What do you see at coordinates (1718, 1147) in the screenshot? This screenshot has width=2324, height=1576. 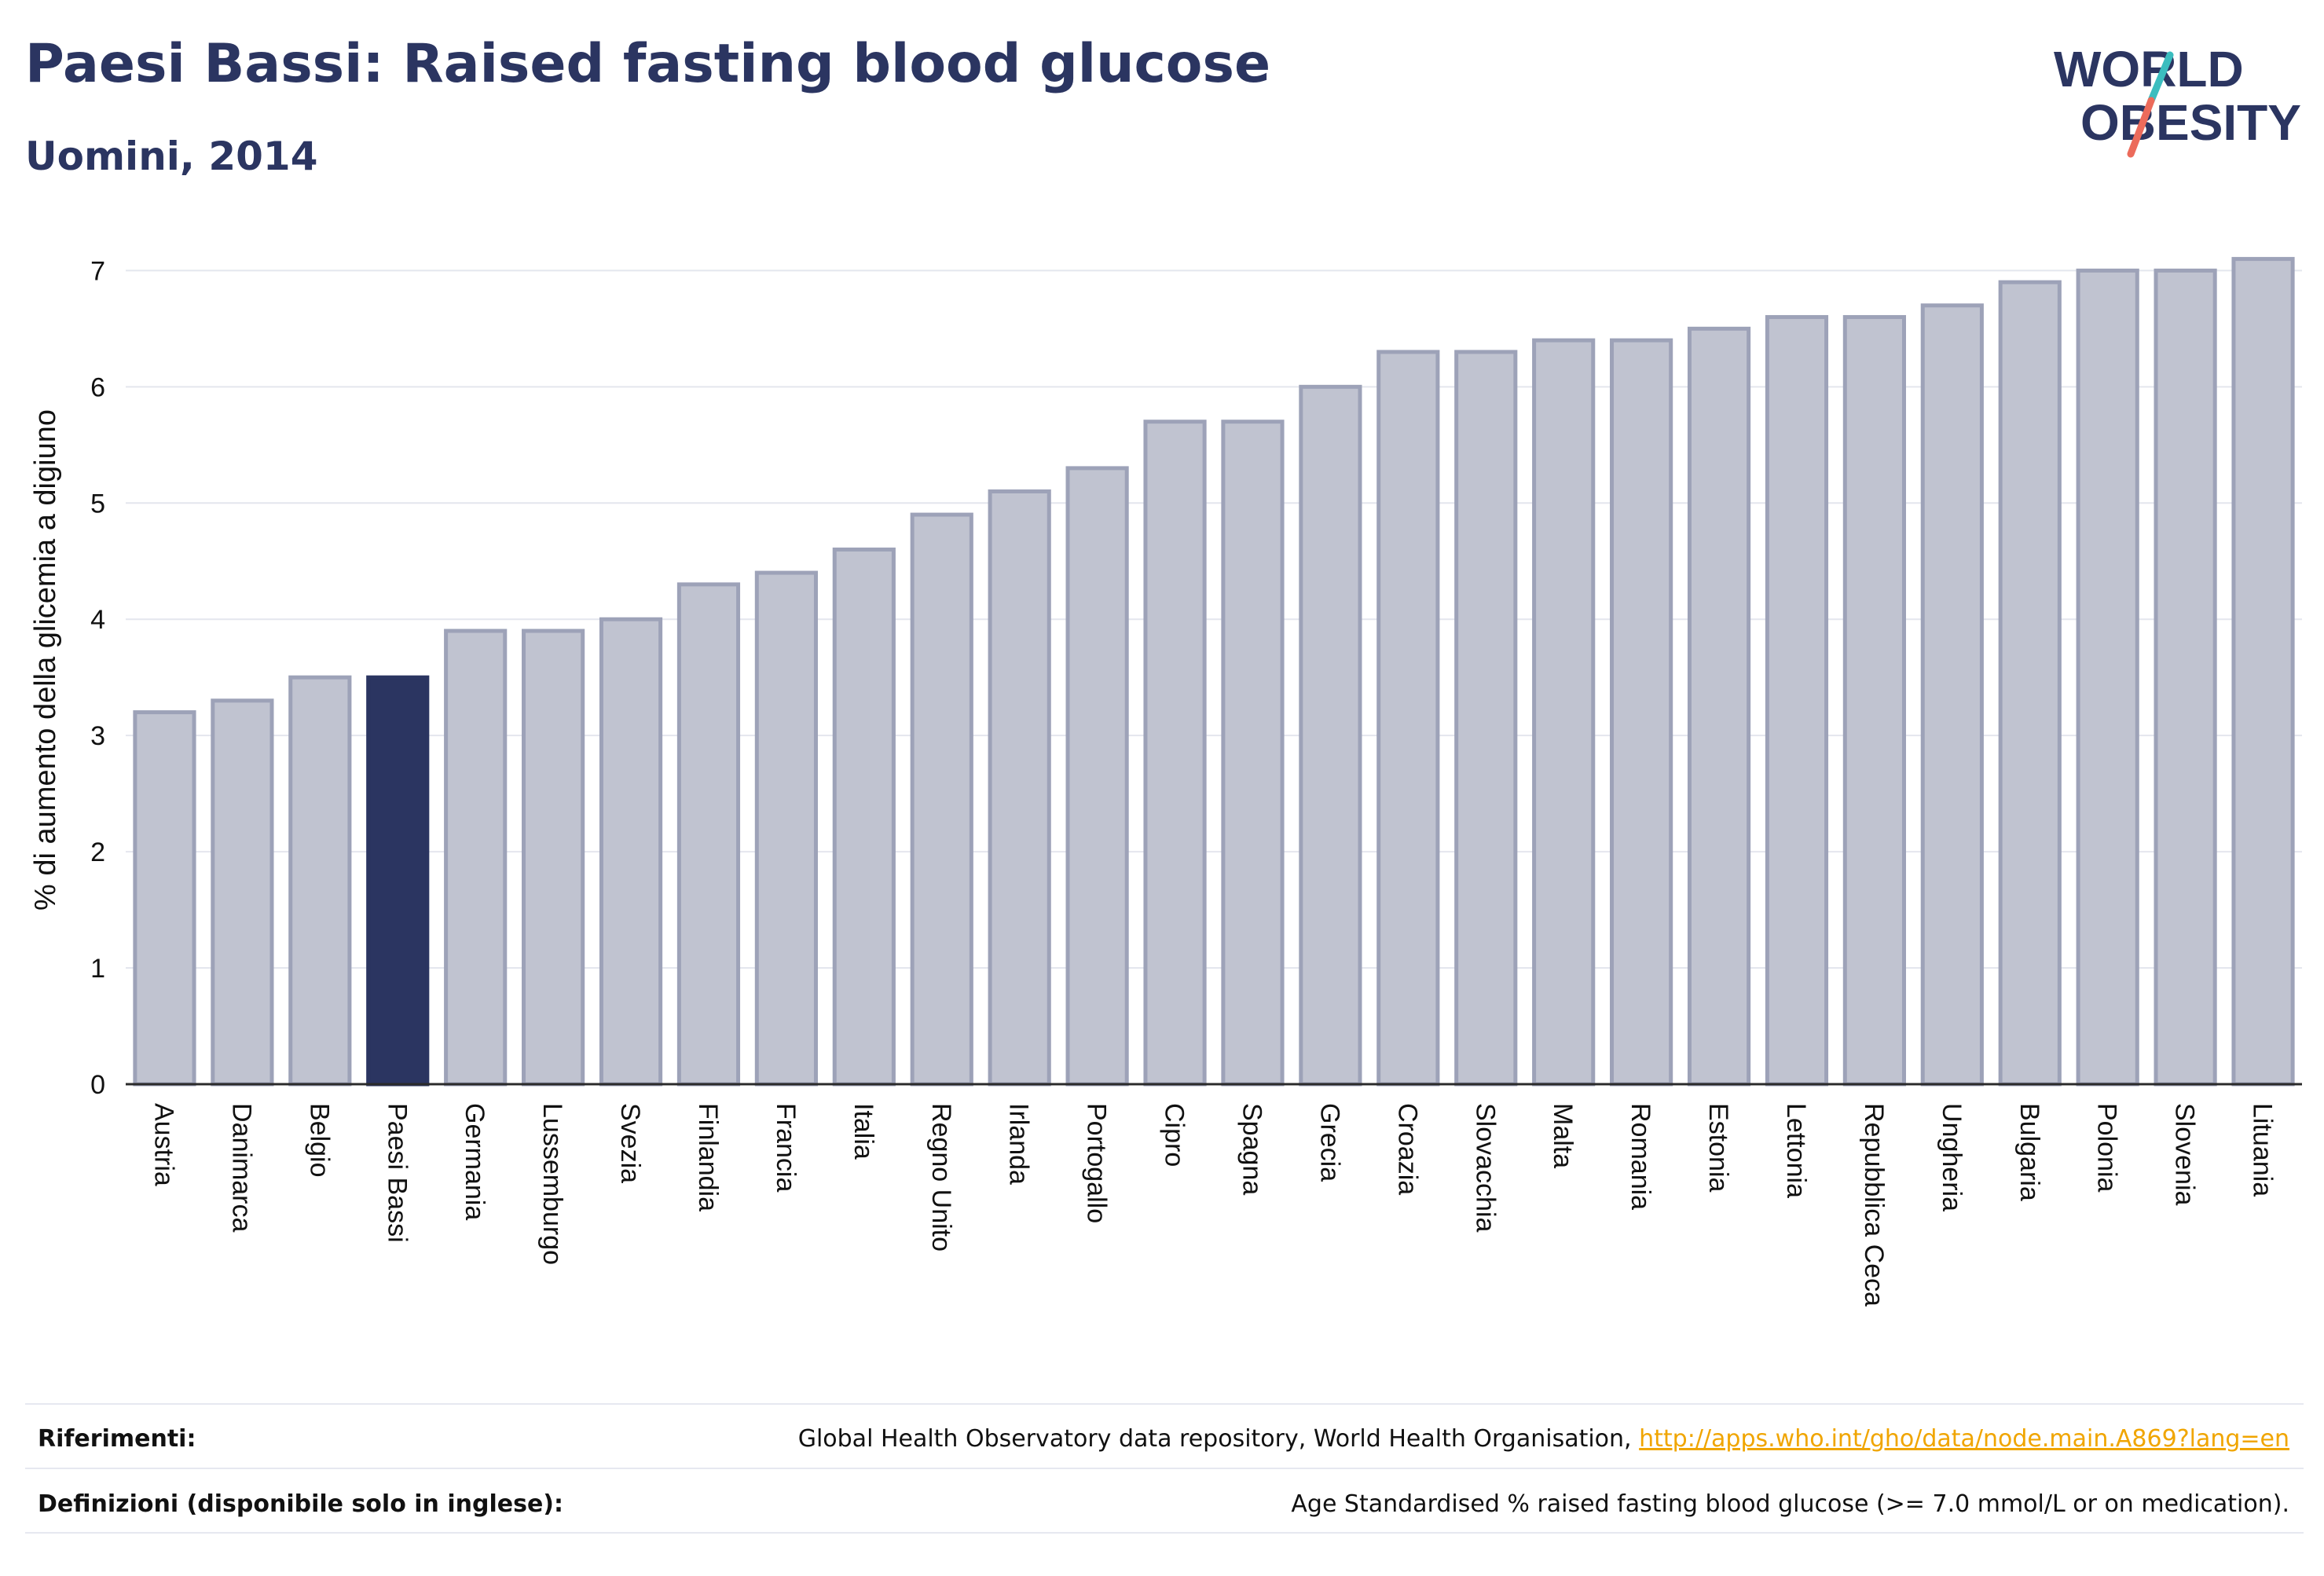 I see `x-tick-label: Estonia` at bounding box center [1718, 1147].